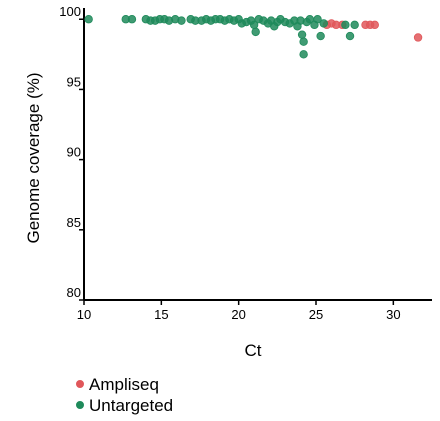 Image resolution: width=440 pixels, height=421 pixels. I want to click on y-tick-label: 85, so click(74, 222).